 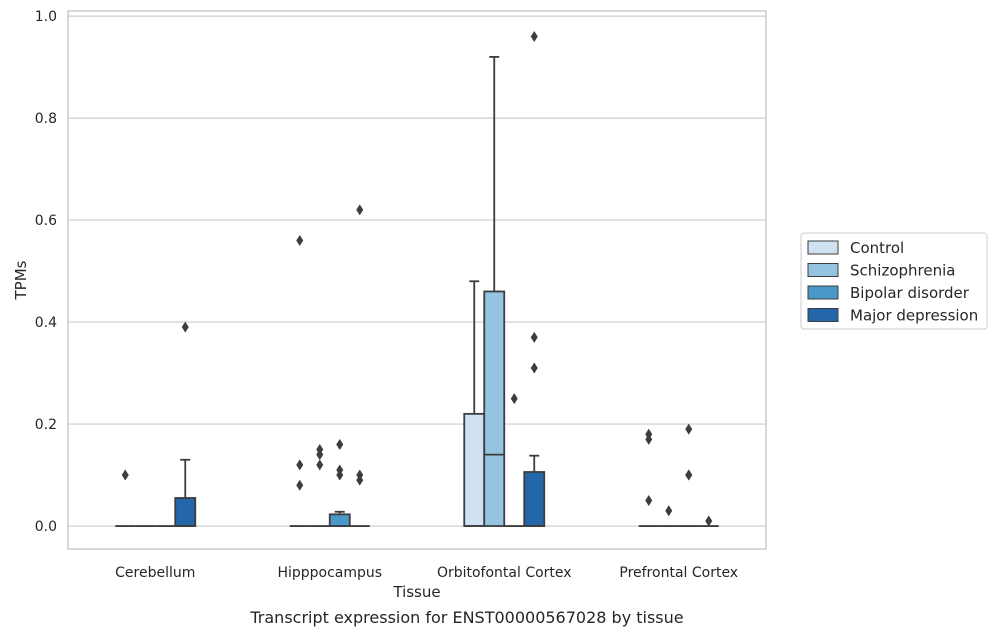 I want to click on y-axis-ticks: 0.0 0.2 0.4 0.6 0.8 1.0, so click(x=46, y=272).